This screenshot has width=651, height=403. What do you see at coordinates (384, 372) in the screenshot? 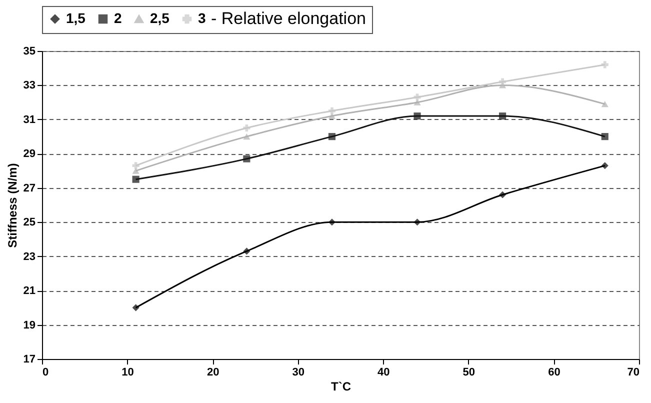
I see `x-tick-label: 40` at bounding box center [384, 372].